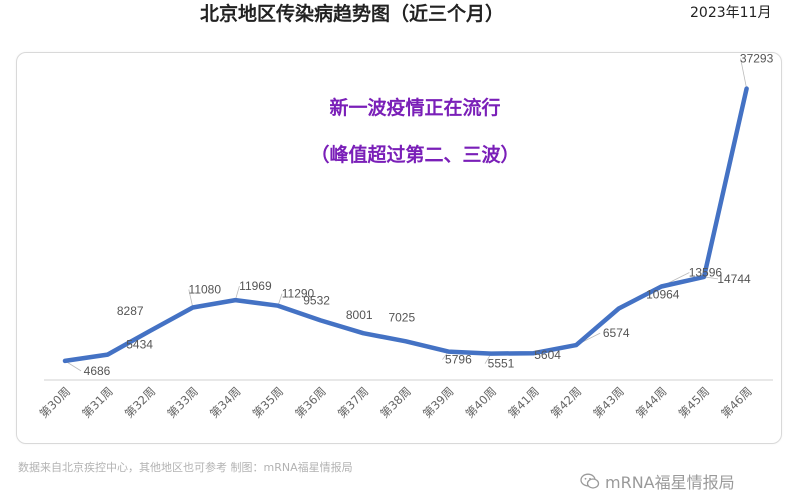 The image size is (800, 500). What do you see at coordinates (185, 467) in the screenshot?
I see `data-source-note: 数据来自北京疾控中心，其他地区也可参考 制图：mRNA福星情报局` at bounding box center [185, 467].